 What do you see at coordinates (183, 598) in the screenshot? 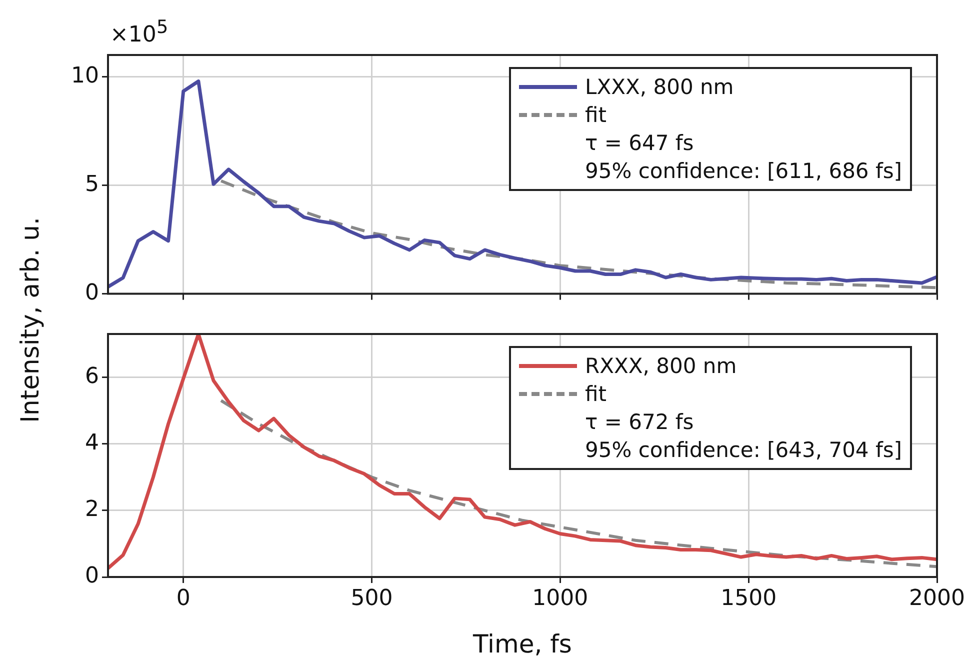
I see `x-tick-label: 0` at bounding box center [183, 598].